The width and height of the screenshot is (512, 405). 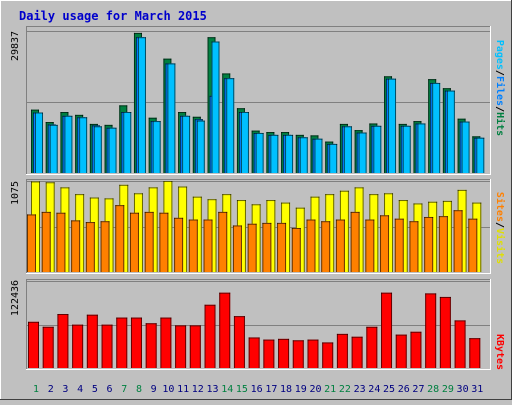 What do you see at coordinates (65, 389) in the screenshot?
I see `day-label: 3` at bounding box center [65, 389].